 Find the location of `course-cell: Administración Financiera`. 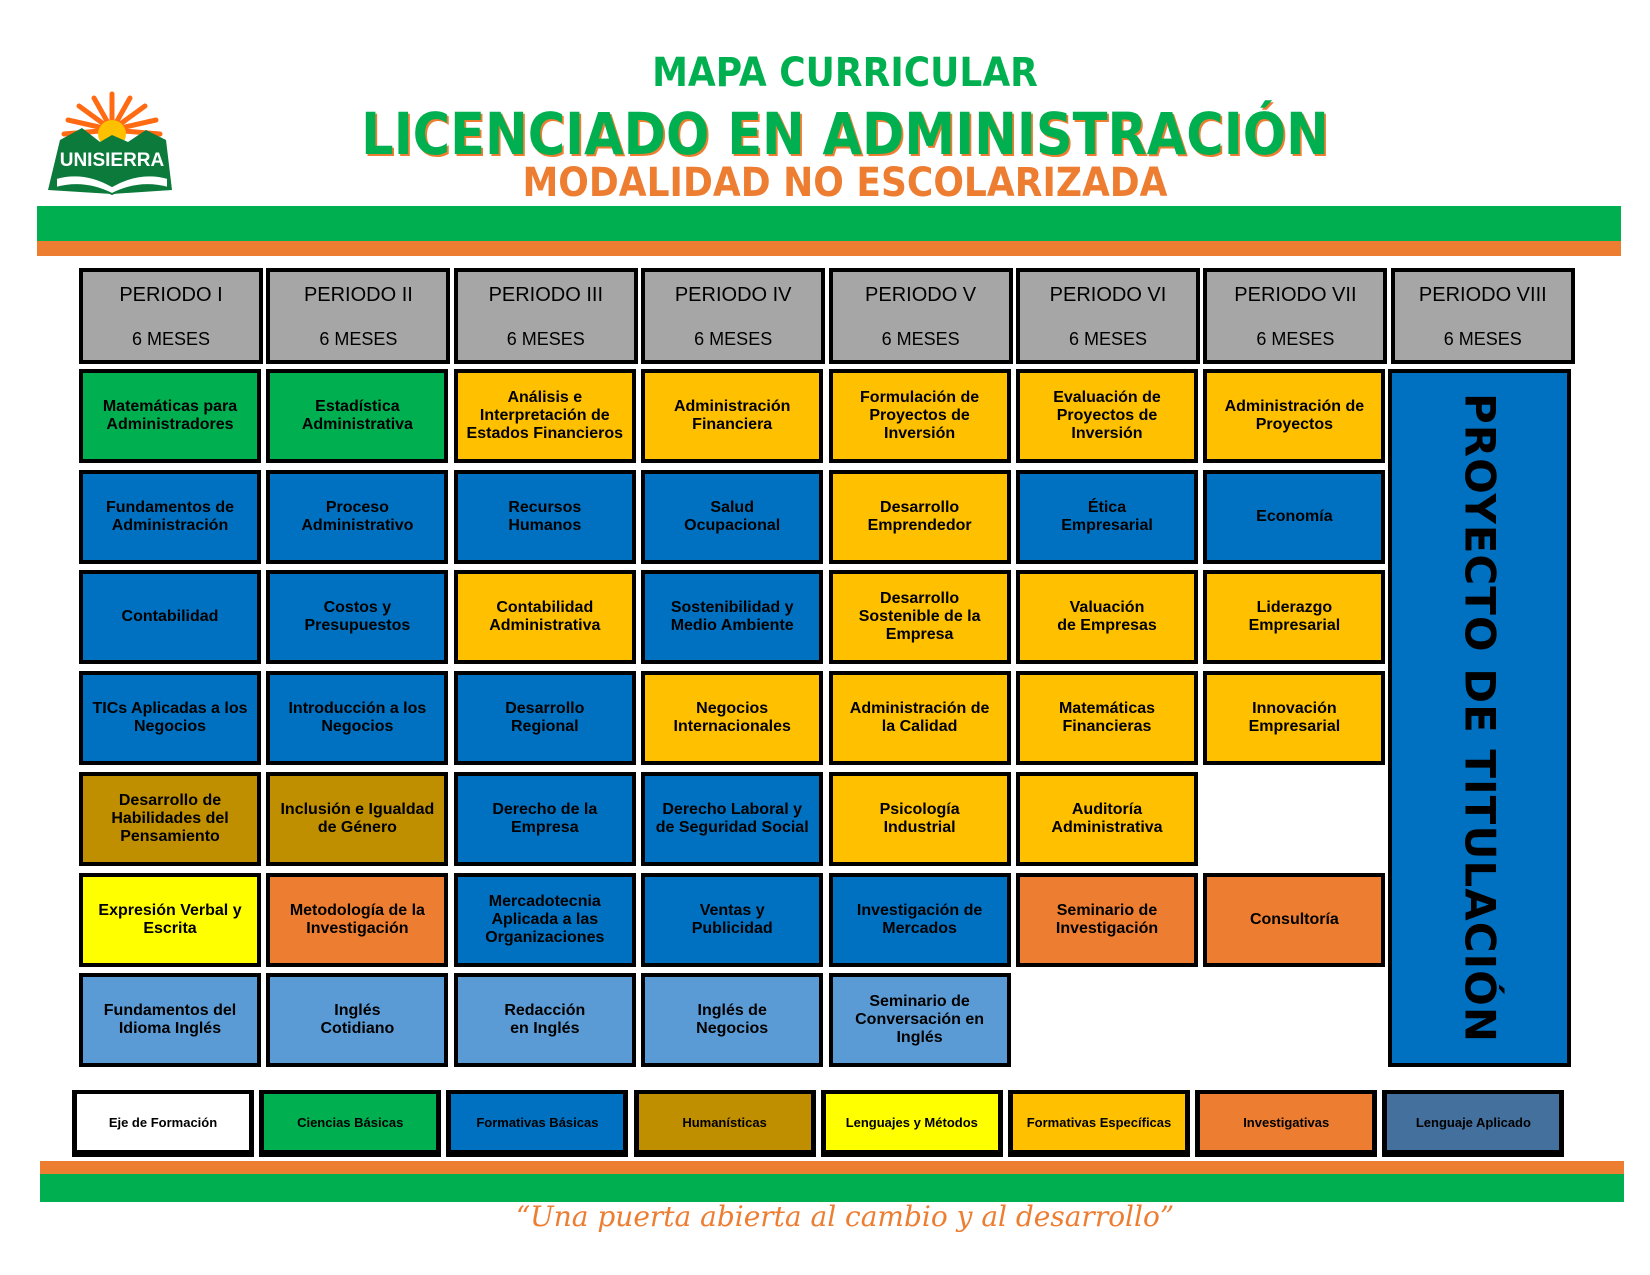

course-cell: Administración Financiera is located at coordinates (732, 416).